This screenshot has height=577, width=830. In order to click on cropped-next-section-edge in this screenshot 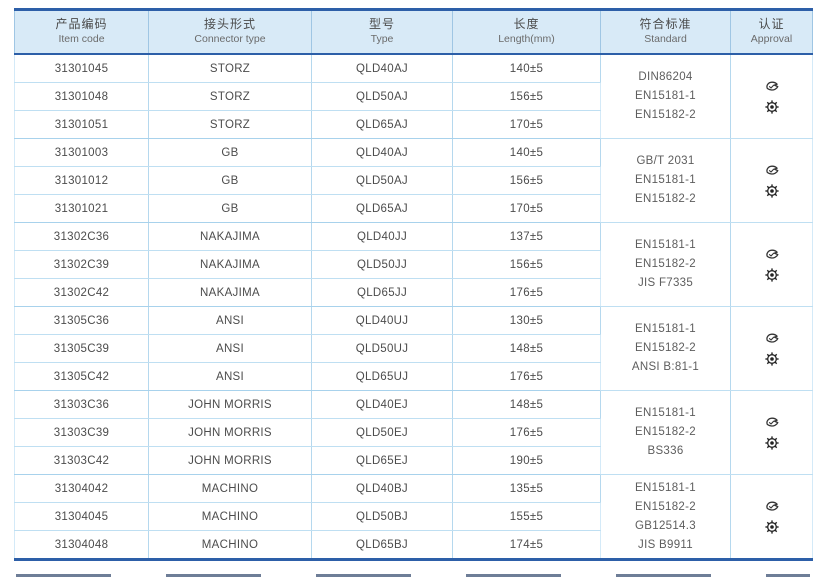, I will do `click(413, 575)`.